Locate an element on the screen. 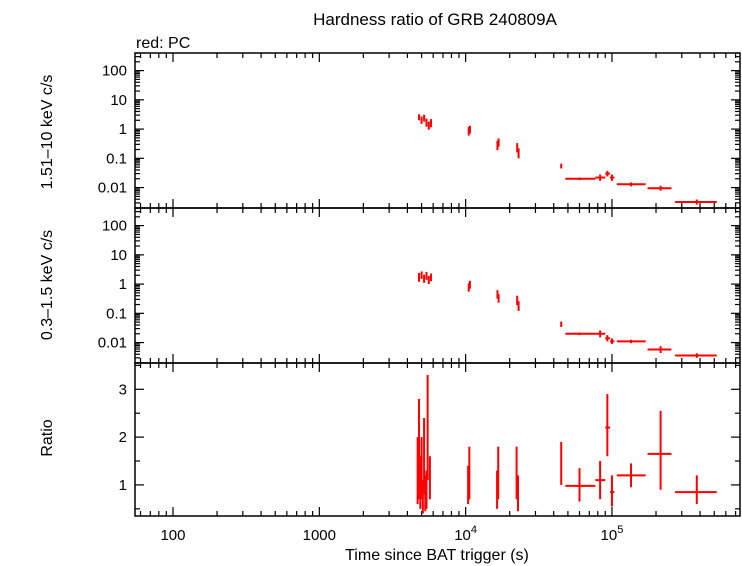 This screenshot has height=566, width=742. x-tick-label: 100 is located at coordinates (172, 535).